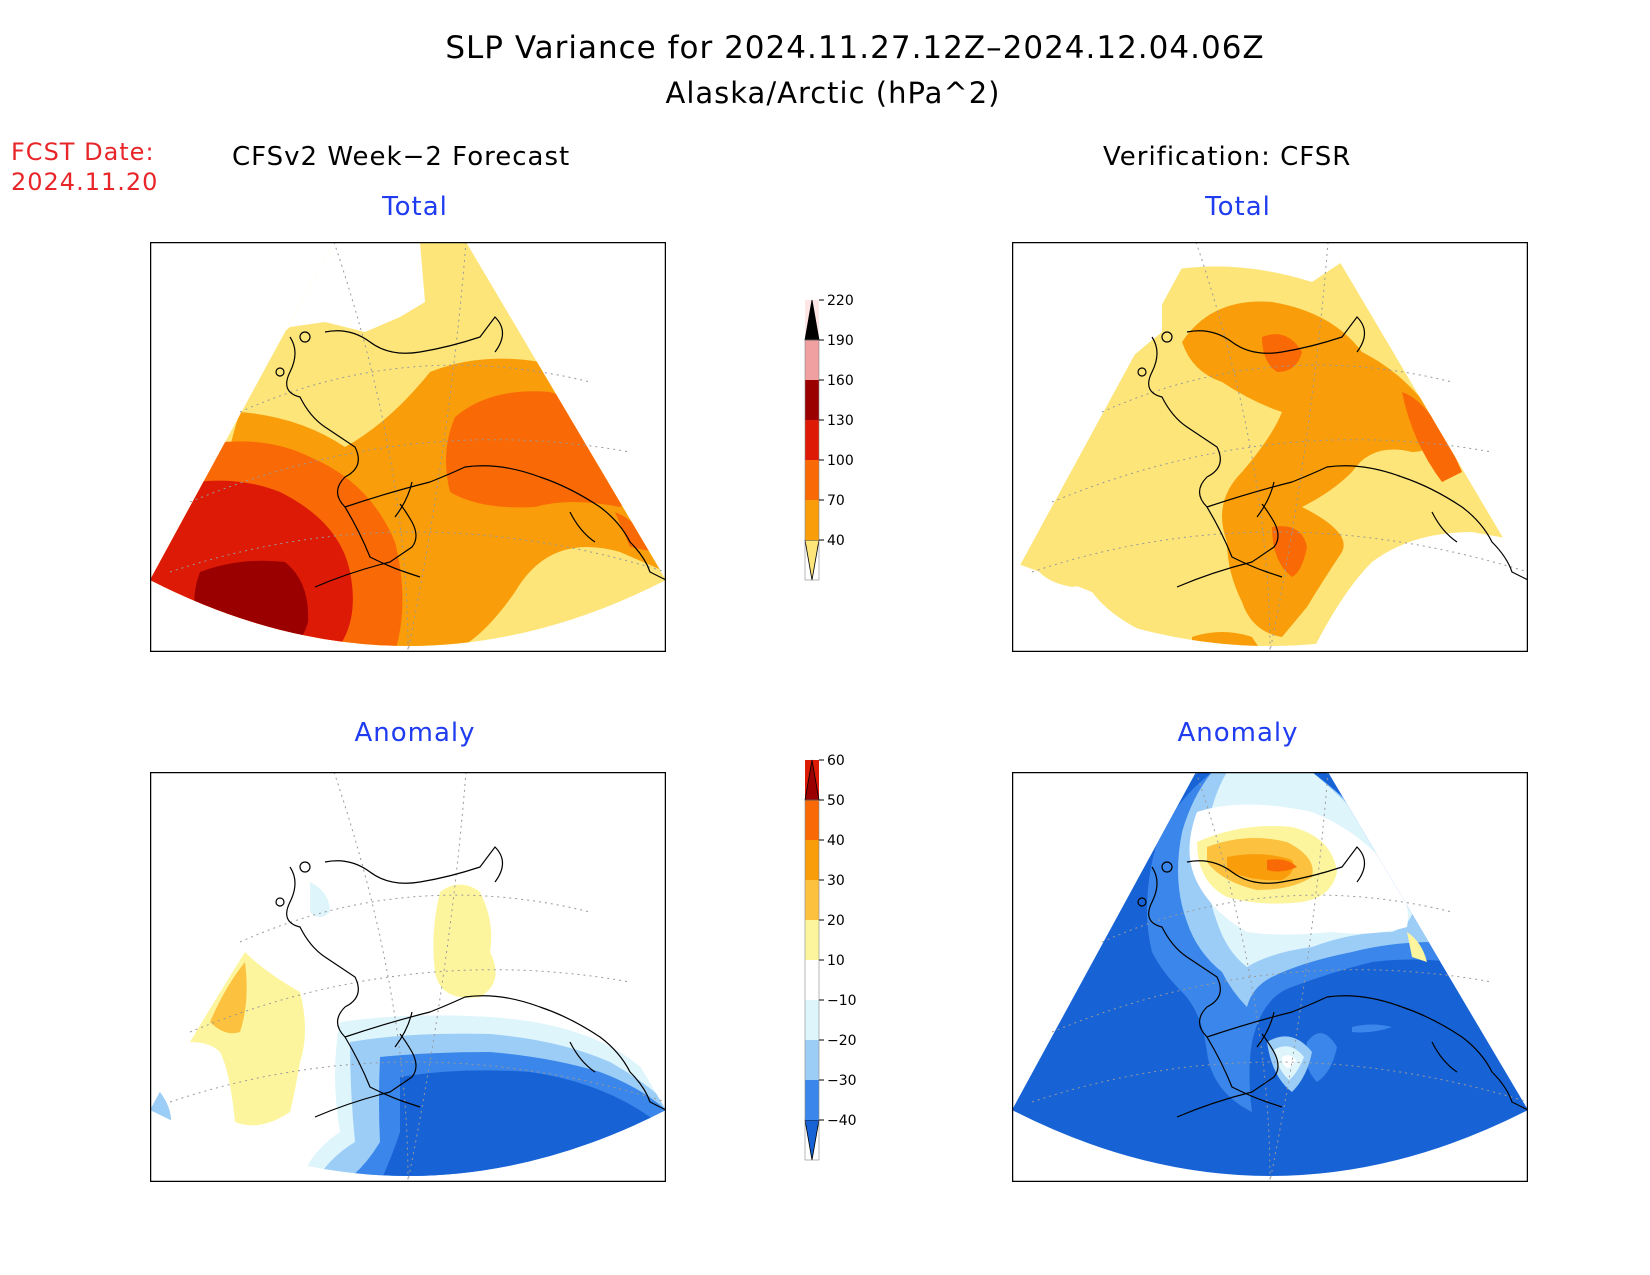 The image size is (1650, 1275). I want to click on forecast-date-label: FCST Date:, so click(83, 152).